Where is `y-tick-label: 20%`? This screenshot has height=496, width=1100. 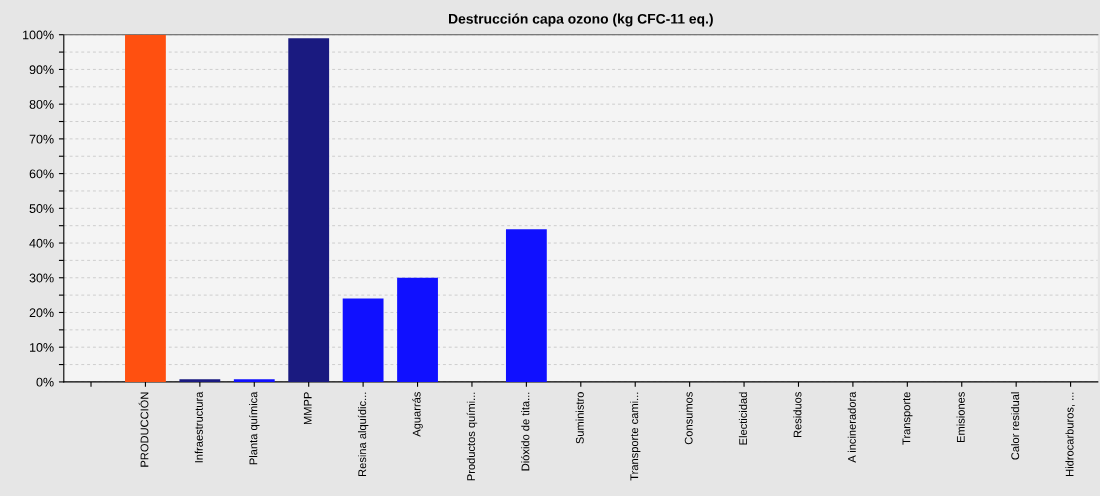
y-tick-label: 20% is located at coordinates (41, 313).